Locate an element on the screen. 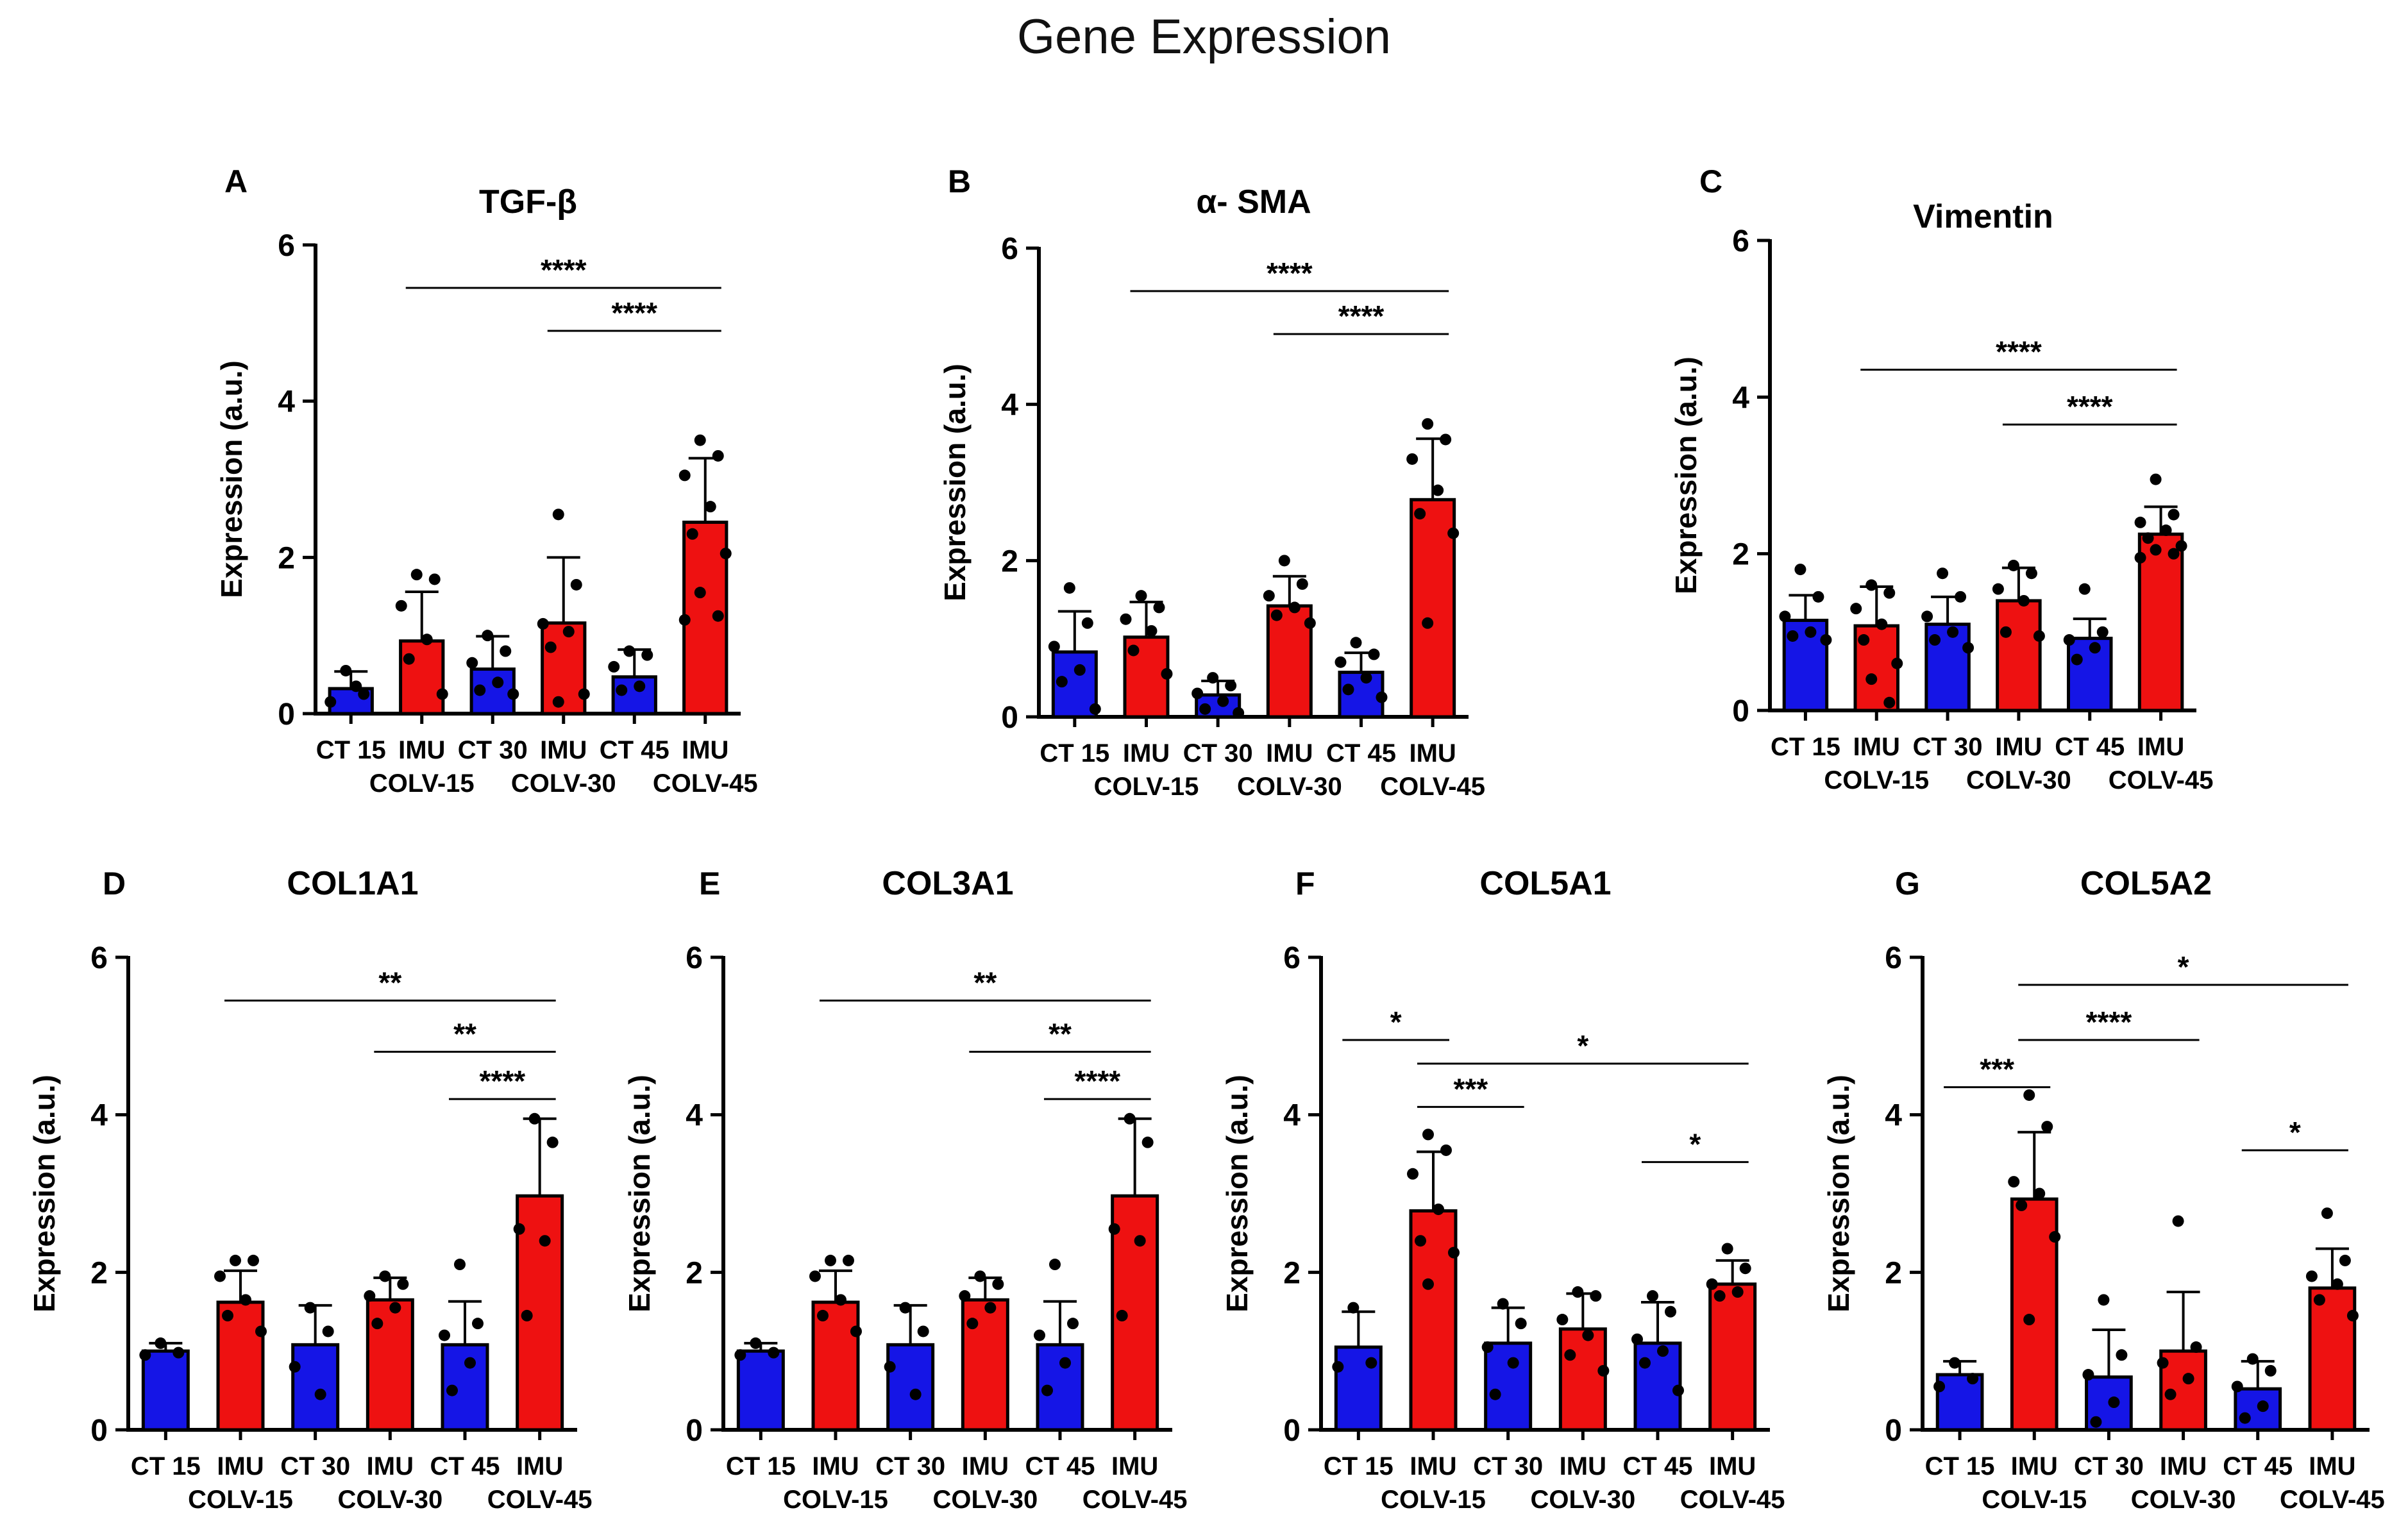 The height and width of the screenshot is (1526, 2408). panel-title: COL3A1 is located at coordinates (947, 884).